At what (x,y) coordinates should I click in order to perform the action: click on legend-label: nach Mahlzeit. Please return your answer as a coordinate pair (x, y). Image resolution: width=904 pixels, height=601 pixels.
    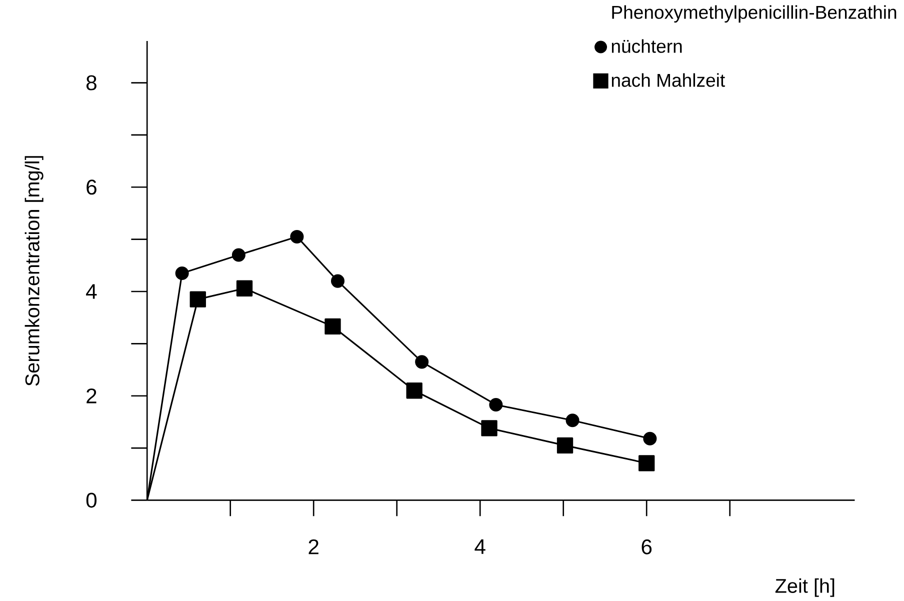
    Looking at the image, I should click on (668, 80).